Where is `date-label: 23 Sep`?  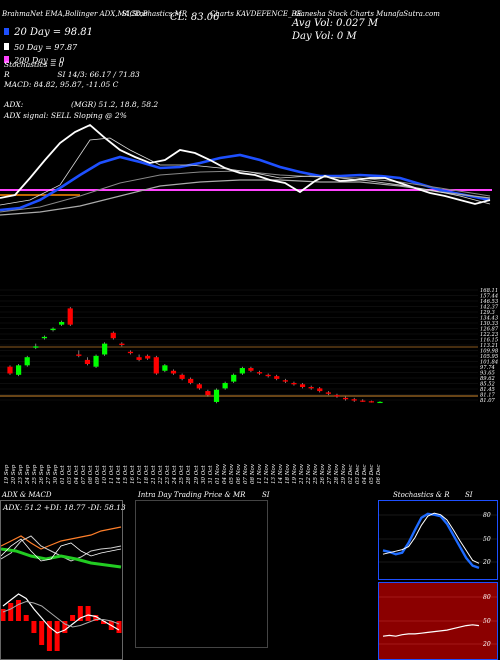 date-label: 23 Sep is located at coordinates (21, 474).